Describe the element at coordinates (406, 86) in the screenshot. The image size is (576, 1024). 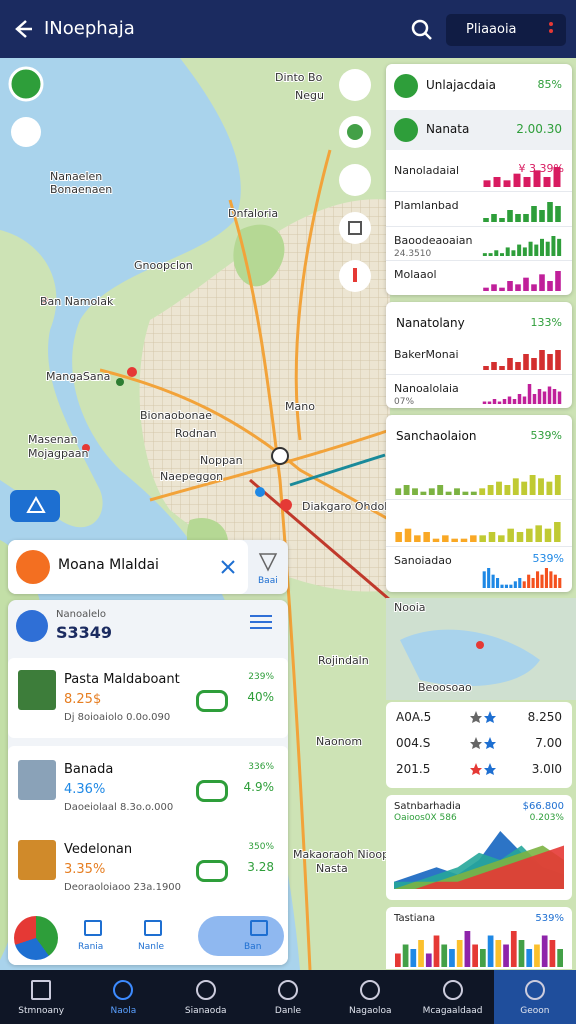
I see `panel-icon` at that location.